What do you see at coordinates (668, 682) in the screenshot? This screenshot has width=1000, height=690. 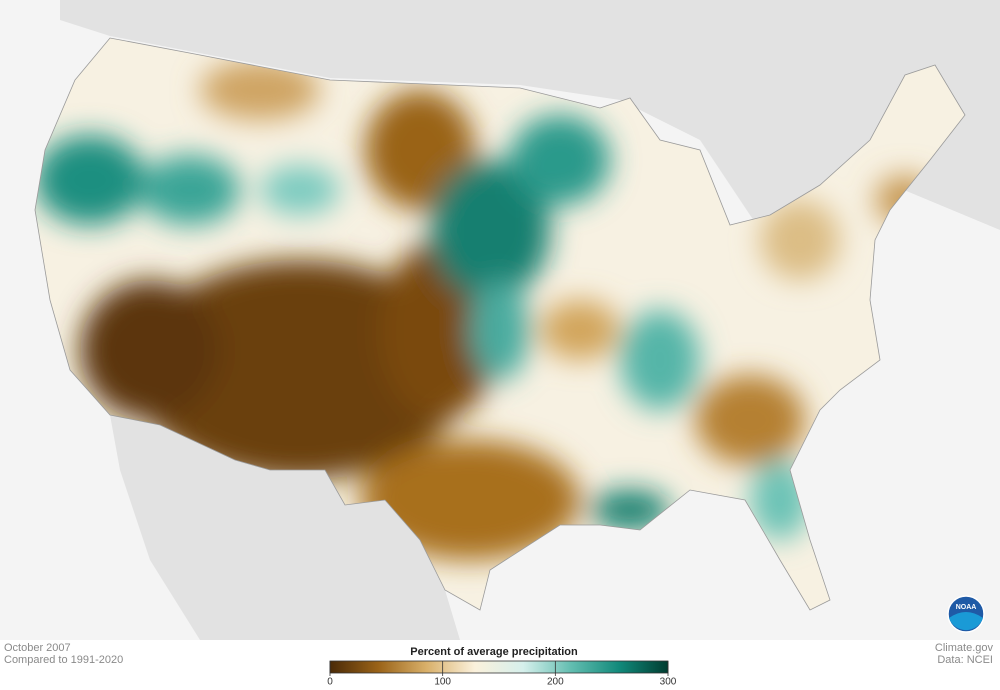 I see `colorbar-tick-label: 300` at bounding box center [668, 682].